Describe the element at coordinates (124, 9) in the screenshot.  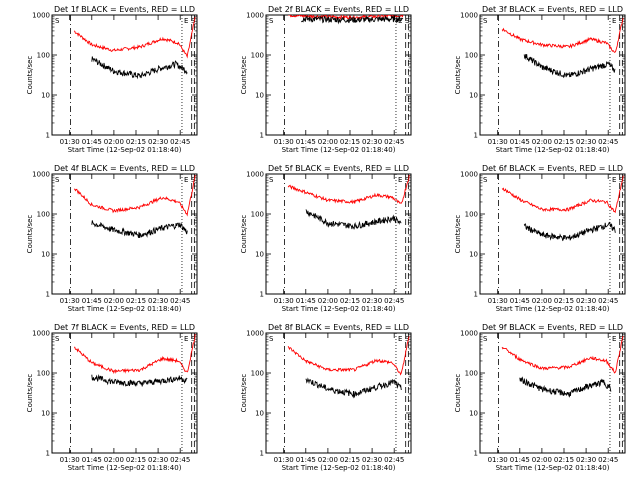
I see `panel-title: Det 1f BLACK = Events, RED = LLD` at that location.